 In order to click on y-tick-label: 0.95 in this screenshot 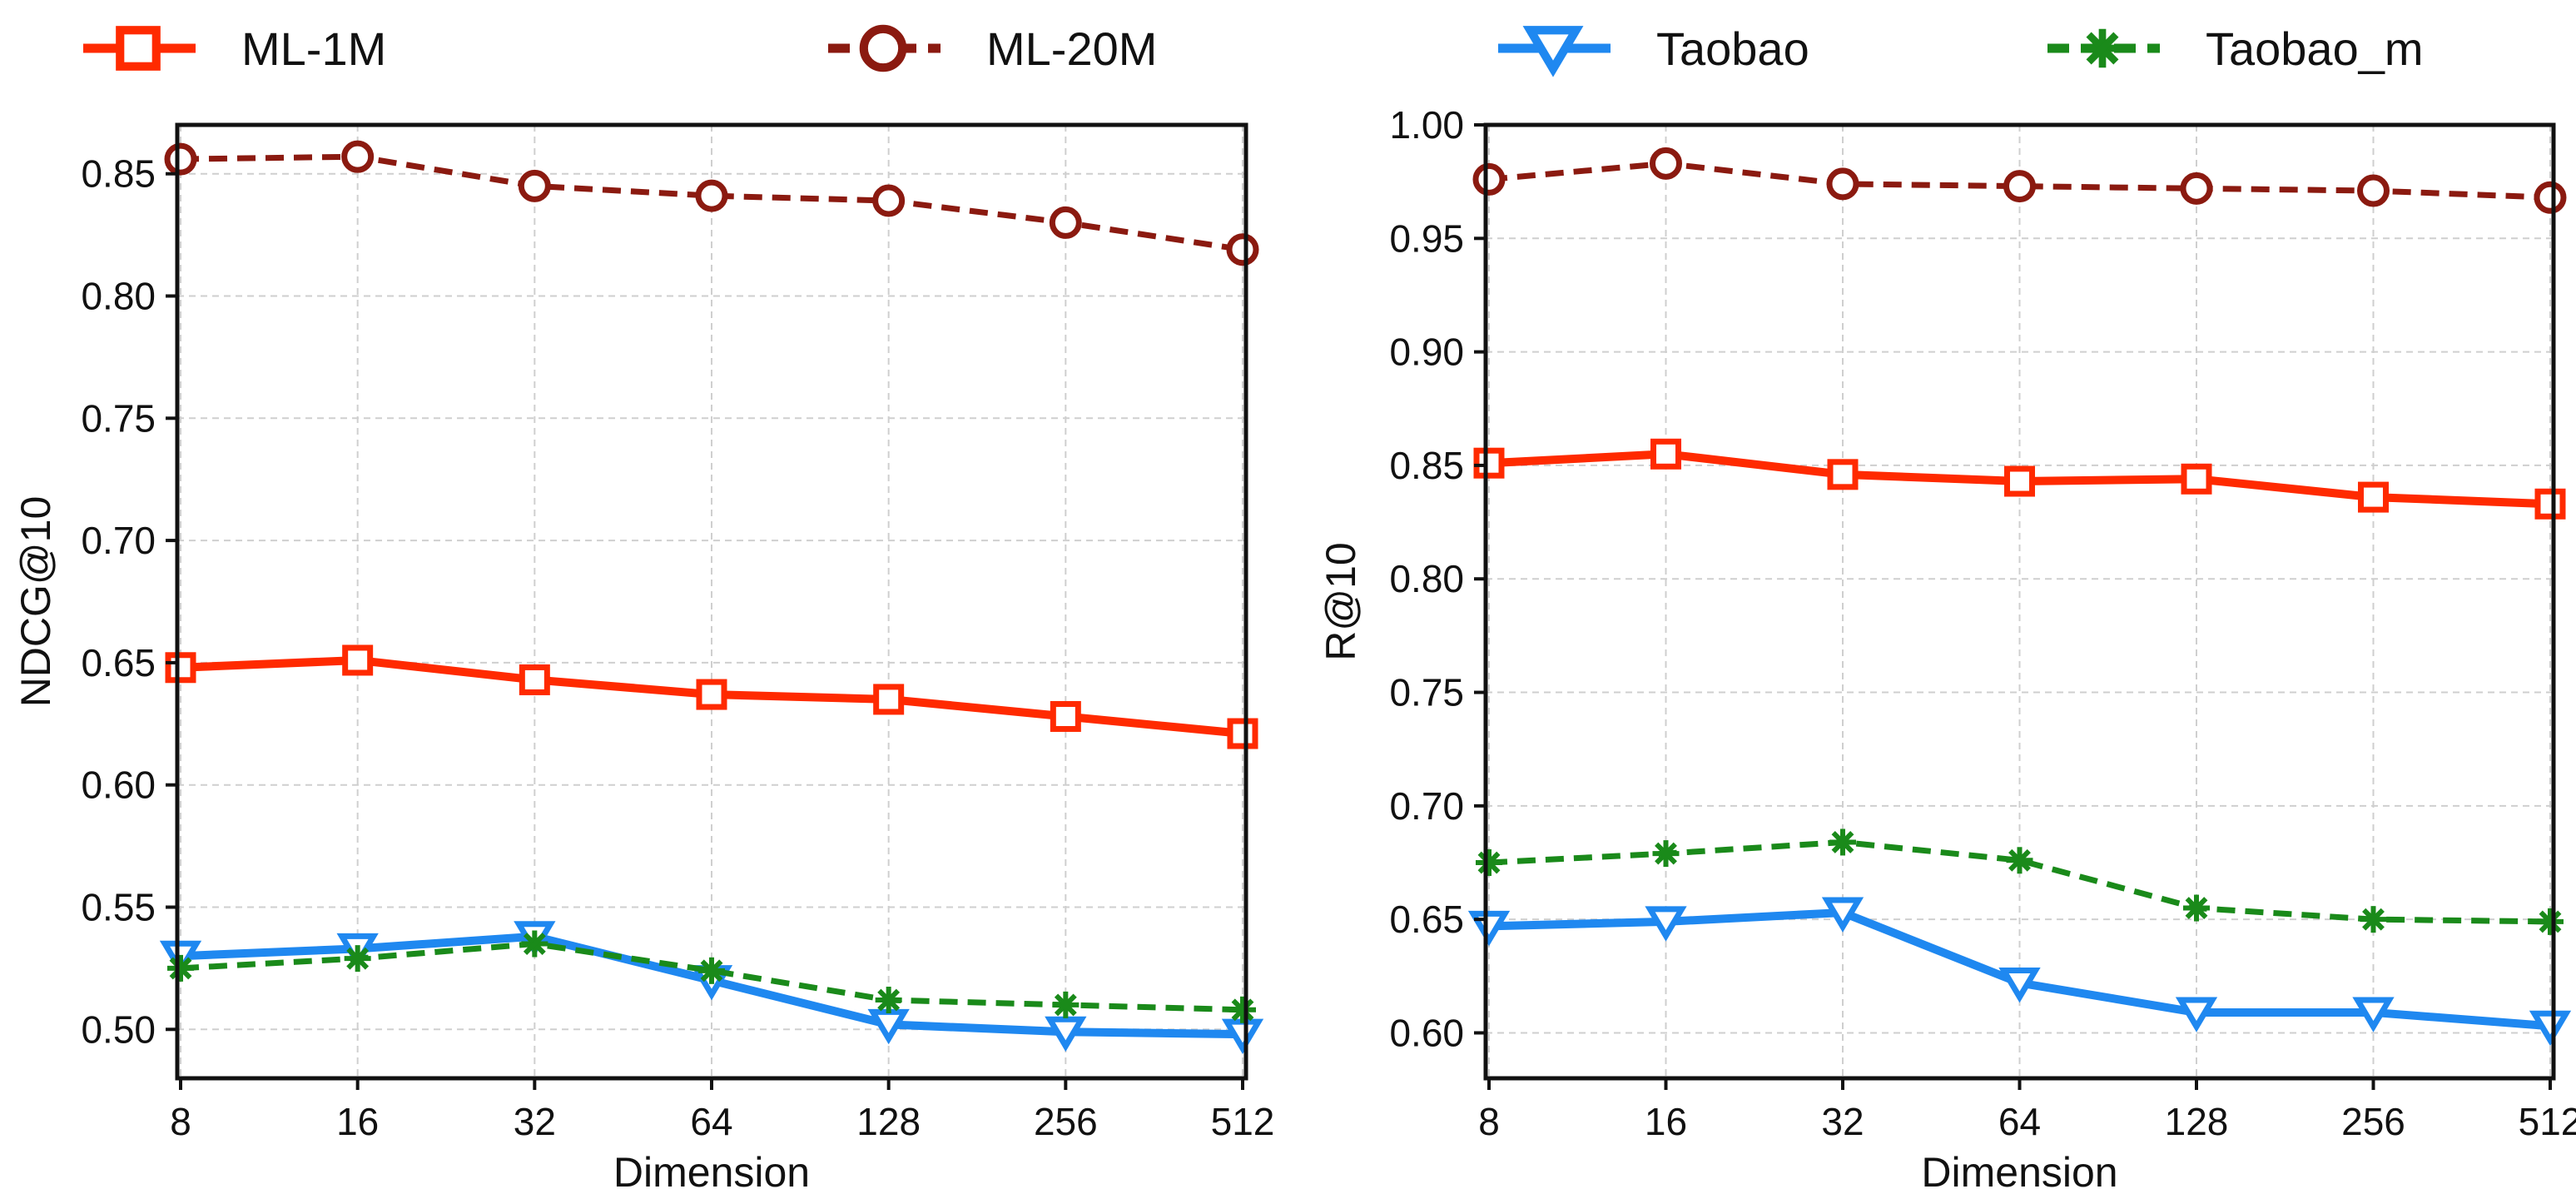, I will do `click(1426, 238)`.